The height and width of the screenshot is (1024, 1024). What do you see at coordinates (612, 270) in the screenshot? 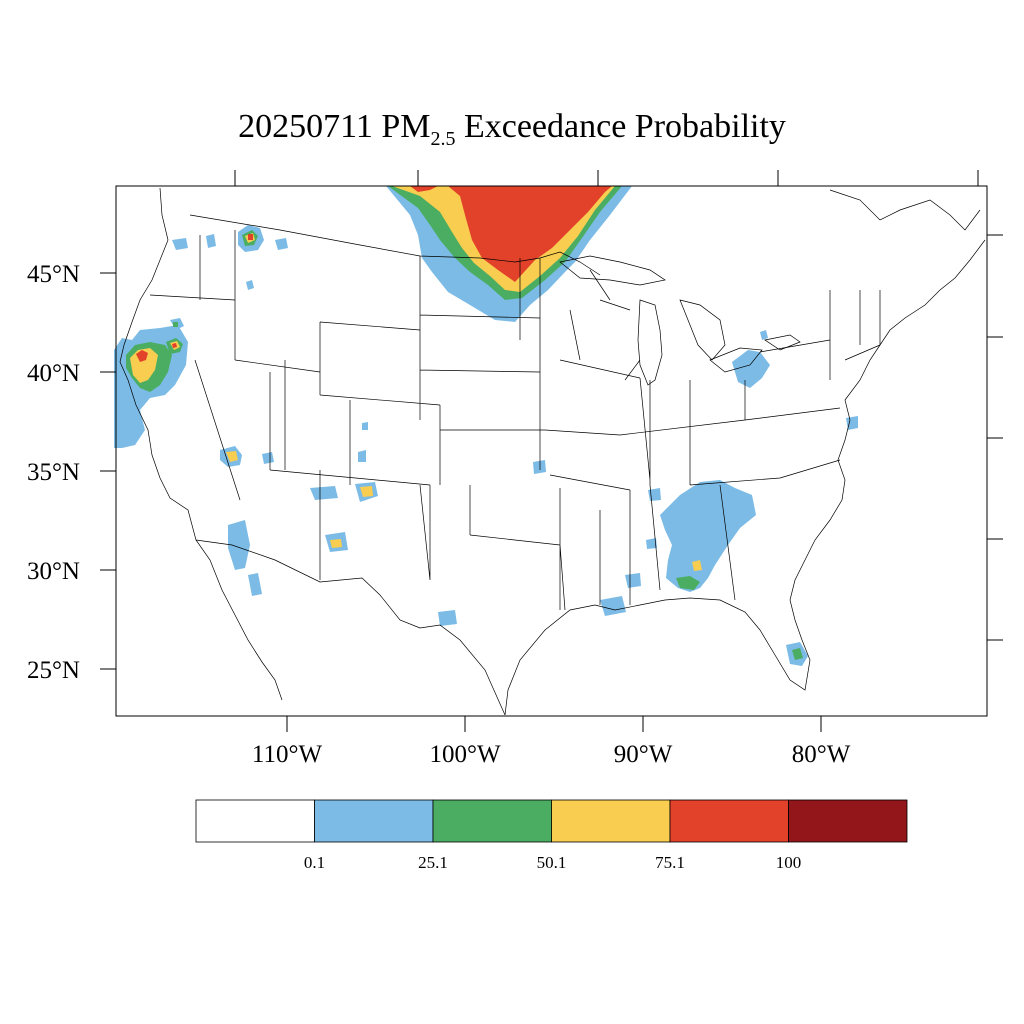
I see `lake-superior` at bounding box center [612, 270].